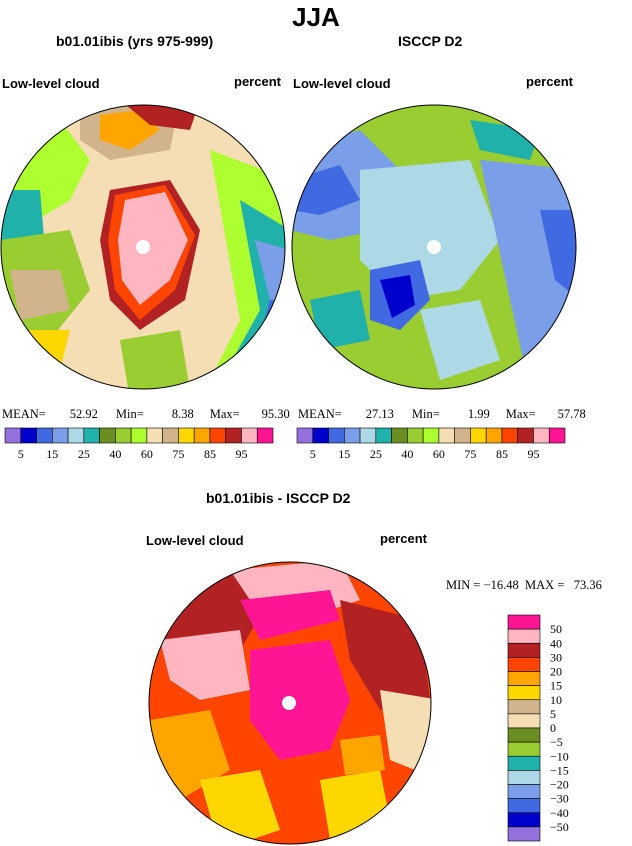 The width and height of the screenshot is (632, 846). I want to click on bottom-colorbar-tick-label: 10, so click(556, 700).